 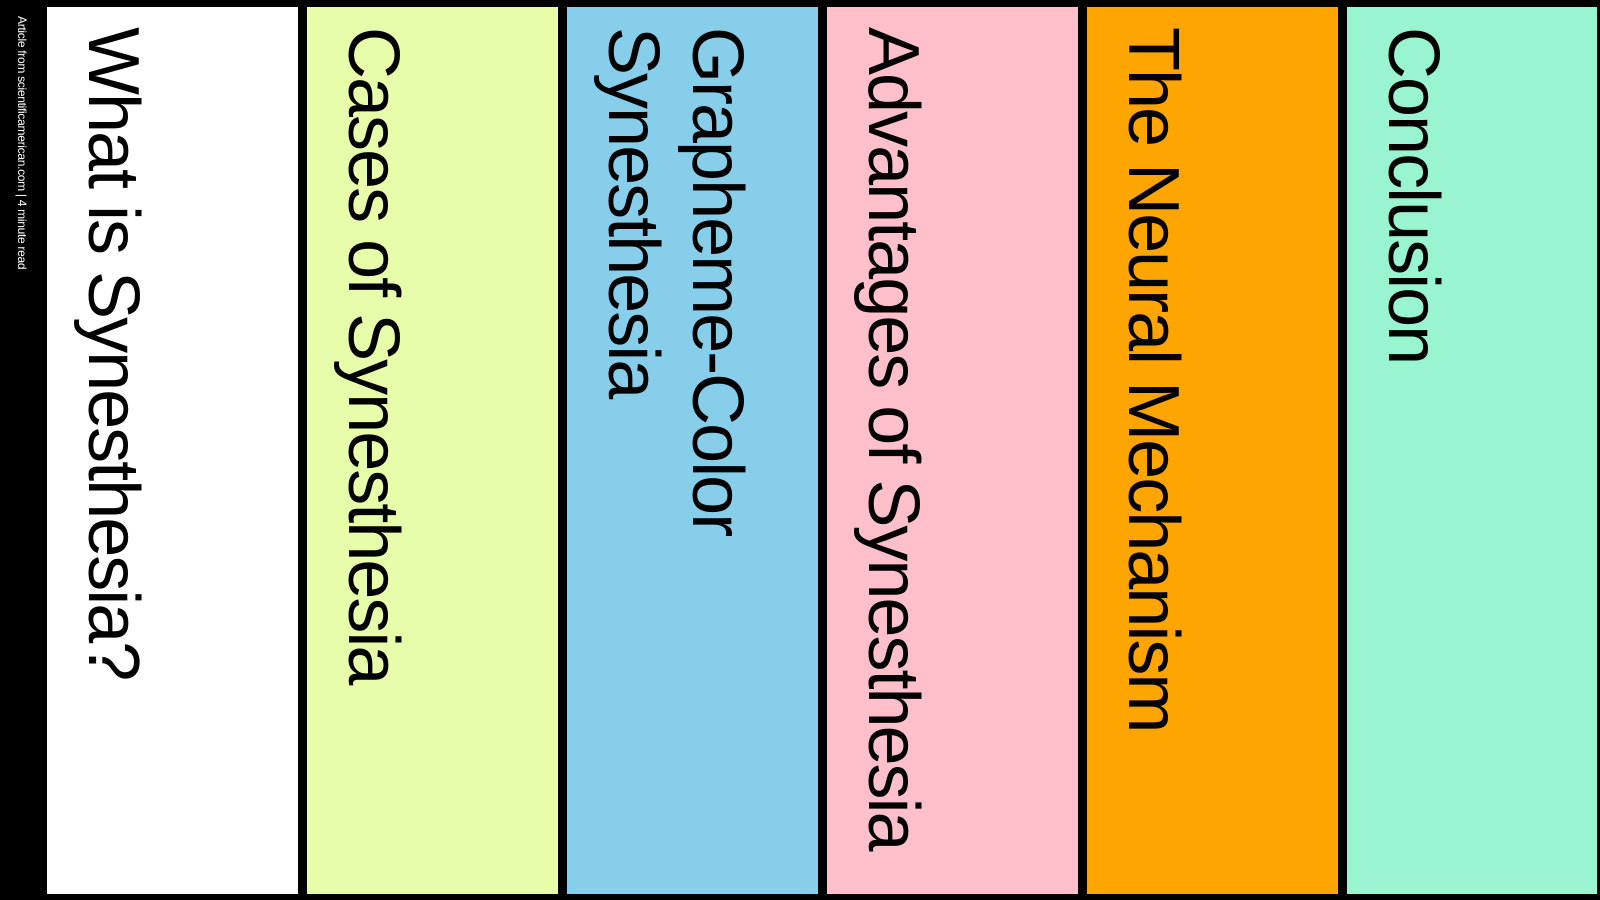 What do you see at coordinates (675, 281) in the screenshot?
I see `section-title: Grapheme-Color Synesthesia` at bounding box center [675, 281].